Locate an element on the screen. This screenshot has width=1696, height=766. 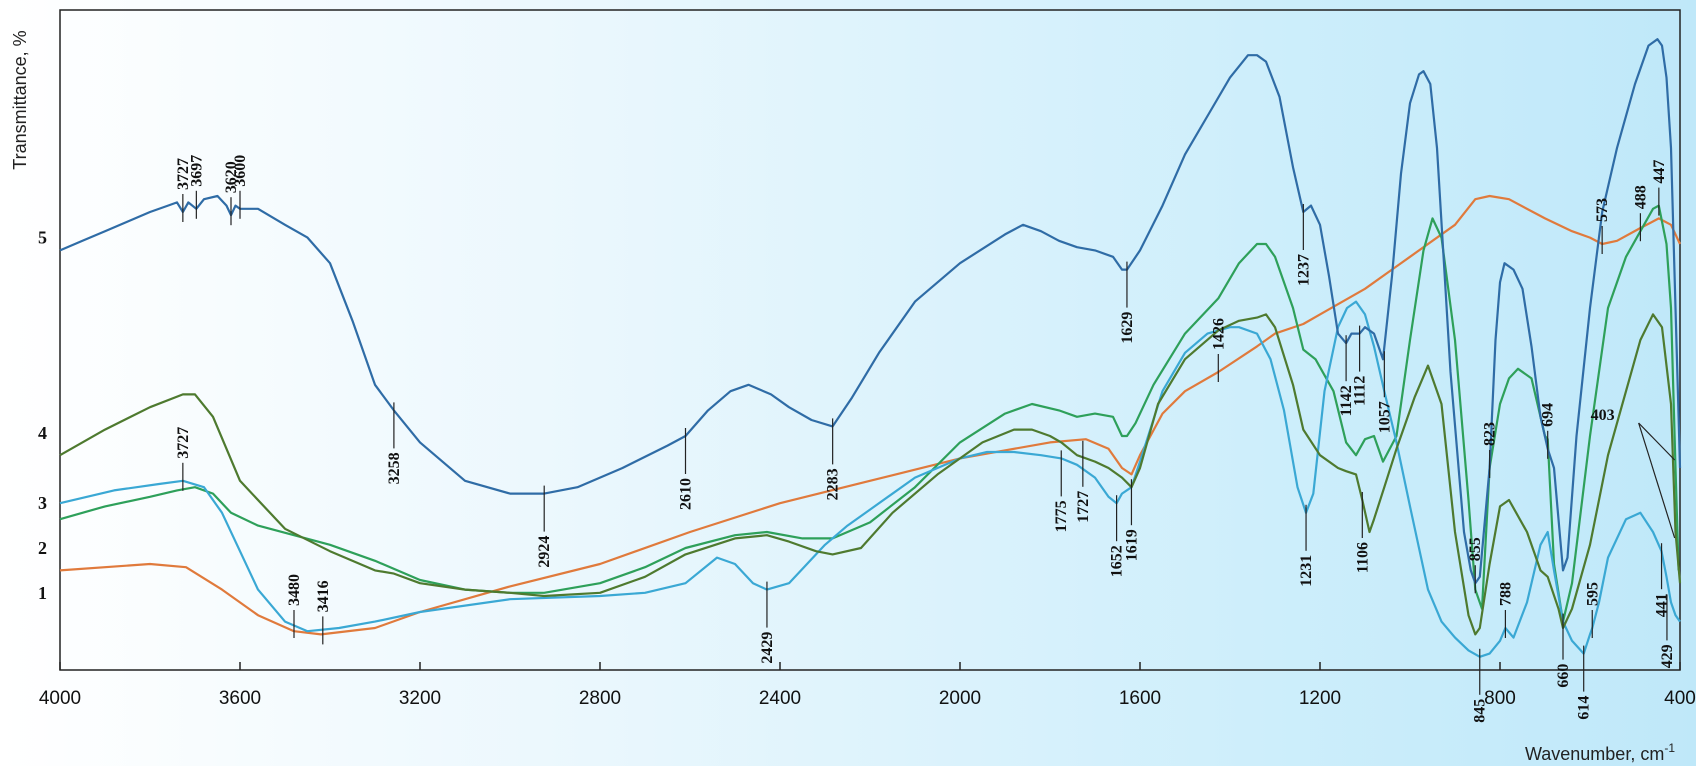
peak-label: 1619 is located at coordinates (1131, 545).